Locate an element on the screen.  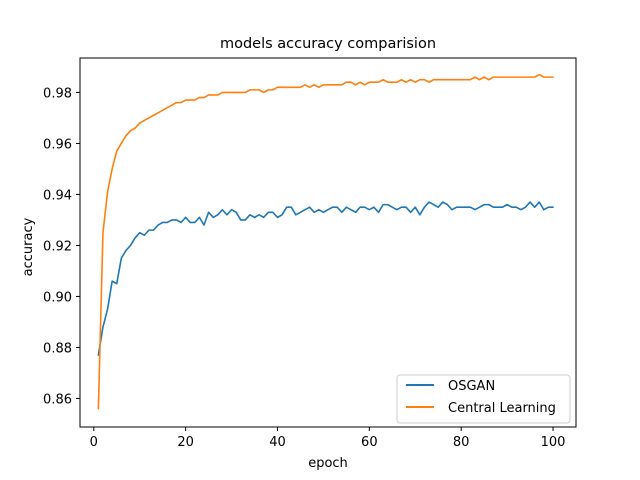
y-tick-label: 0.86 is located at coordinates (57, 399).